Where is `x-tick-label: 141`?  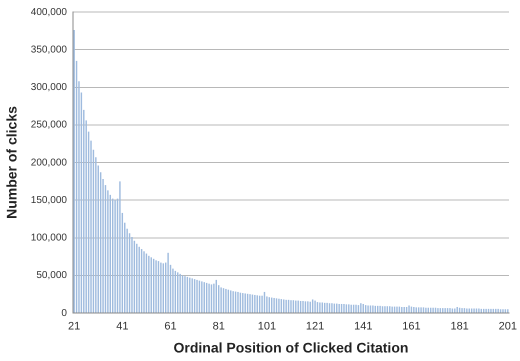
x-tick-label: 141 is located at coordinates (363, 326).